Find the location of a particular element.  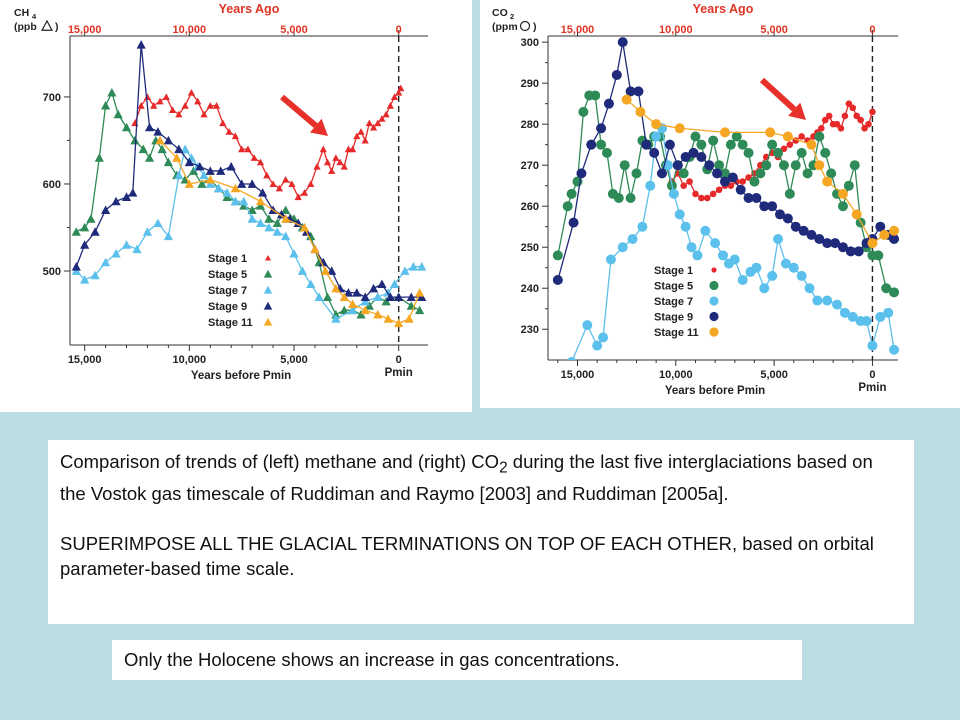

top-tick-label: 5,000 is located at coordinates (294, 30).